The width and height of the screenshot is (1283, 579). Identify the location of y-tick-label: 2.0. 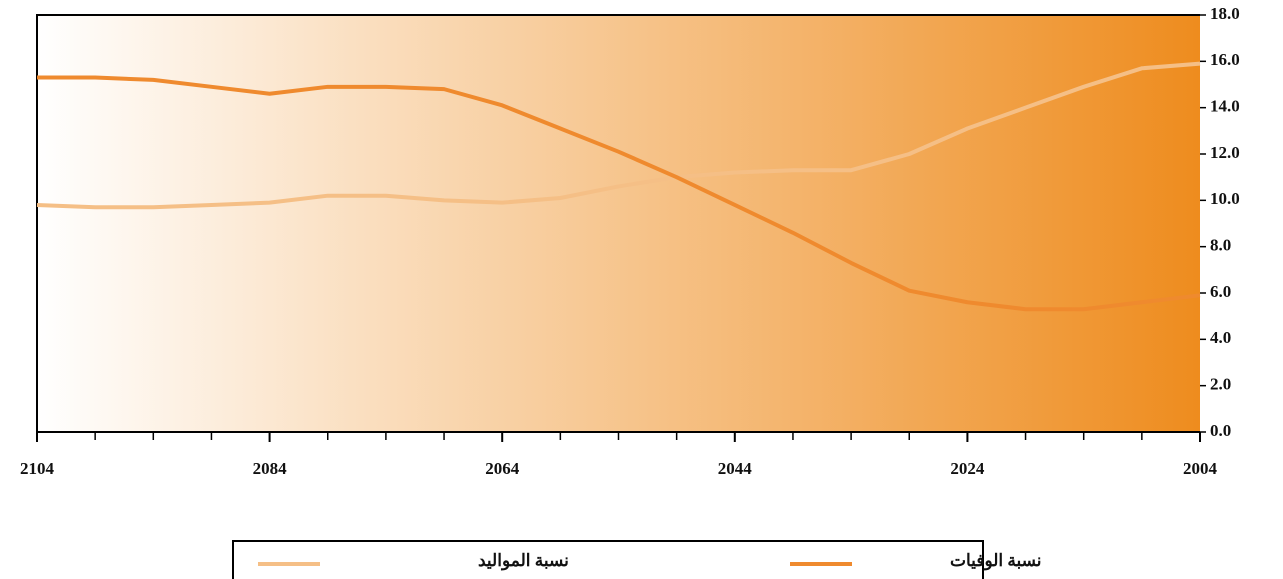
(1220, 384).